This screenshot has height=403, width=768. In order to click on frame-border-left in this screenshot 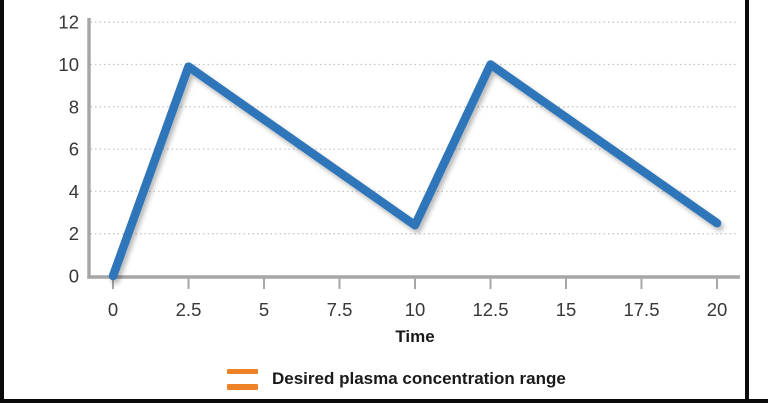, I will do `click(2, 201)`.